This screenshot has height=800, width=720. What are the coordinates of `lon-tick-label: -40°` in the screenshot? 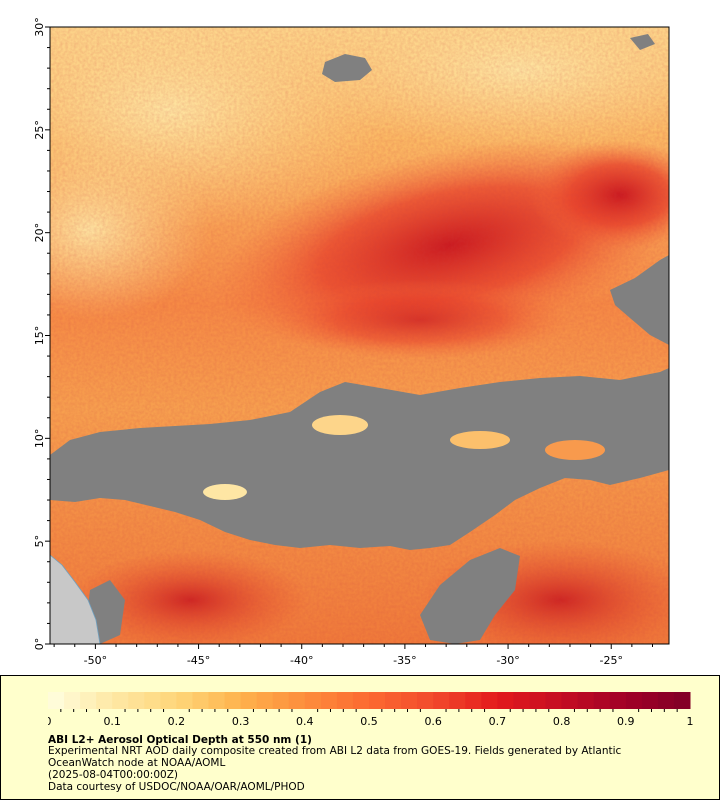 It's located at (301, 660).